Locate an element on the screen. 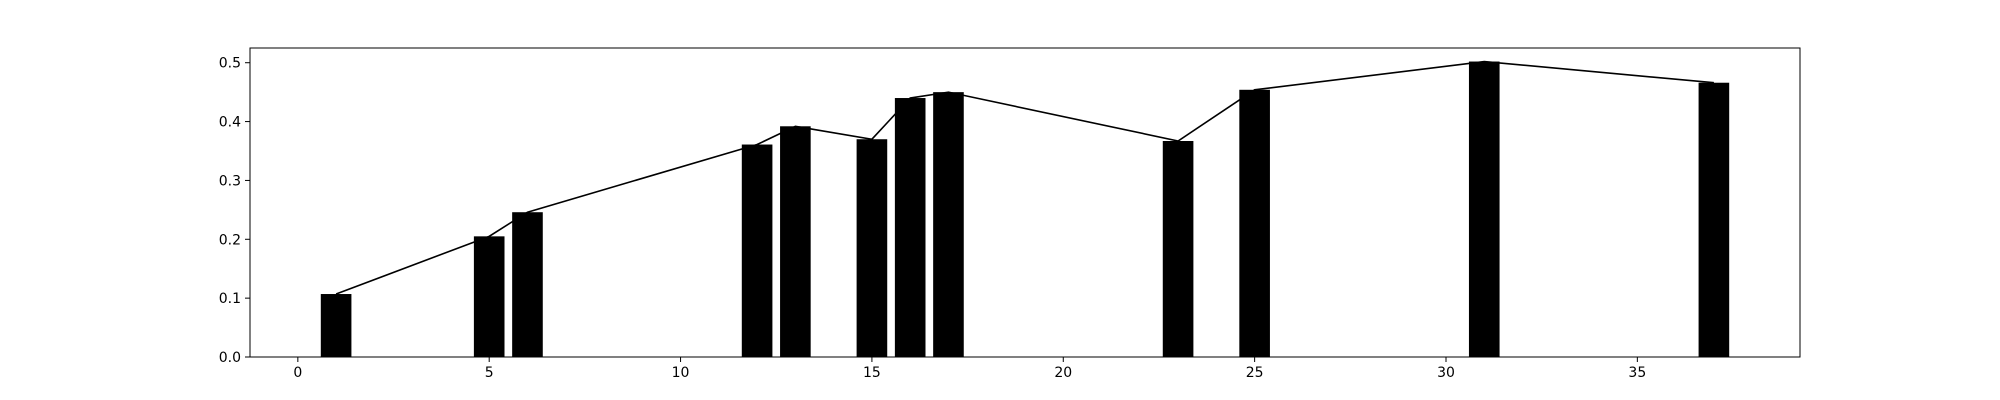  x-axis-ticks: 0 5 10 15 20 25 30 35 is located at coordinates (969, 369).